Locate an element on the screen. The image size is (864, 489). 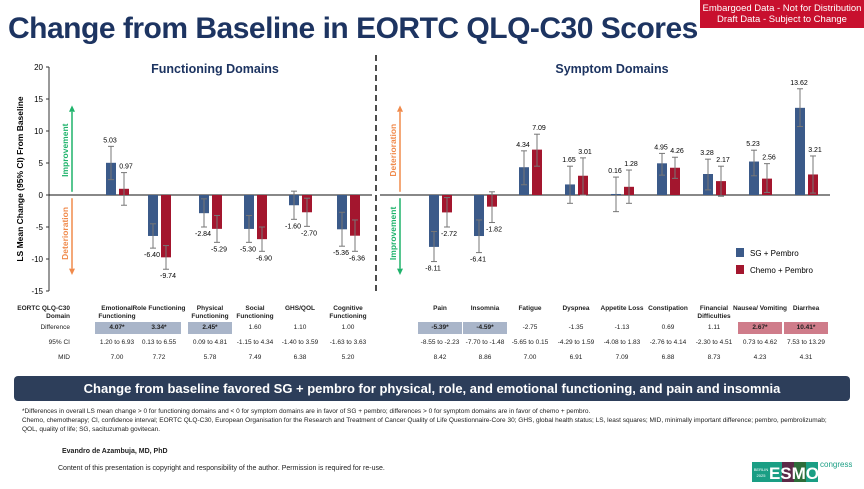
table-domain-header: Pain is located at coordinates (440, 308).